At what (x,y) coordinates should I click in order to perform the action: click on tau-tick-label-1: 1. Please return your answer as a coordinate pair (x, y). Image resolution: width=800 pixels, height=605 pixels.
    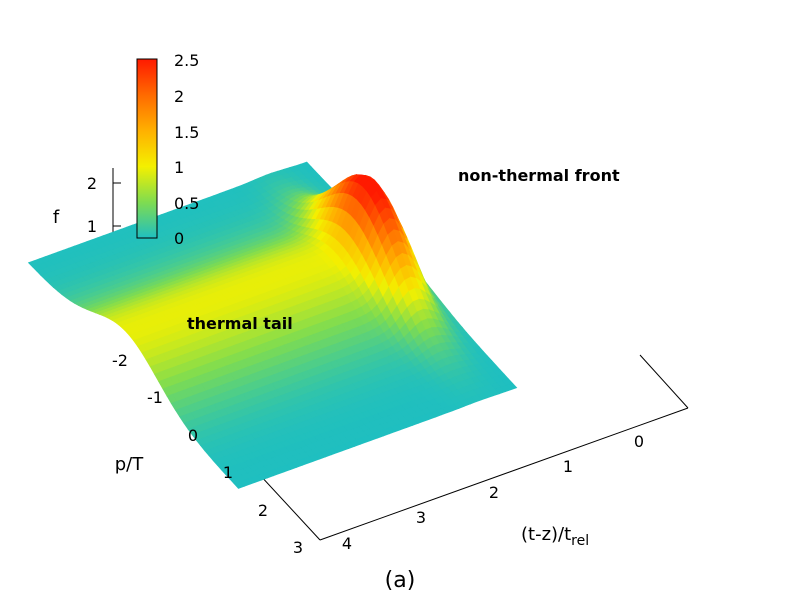
    Looking at the image, I should click on (568, 466).